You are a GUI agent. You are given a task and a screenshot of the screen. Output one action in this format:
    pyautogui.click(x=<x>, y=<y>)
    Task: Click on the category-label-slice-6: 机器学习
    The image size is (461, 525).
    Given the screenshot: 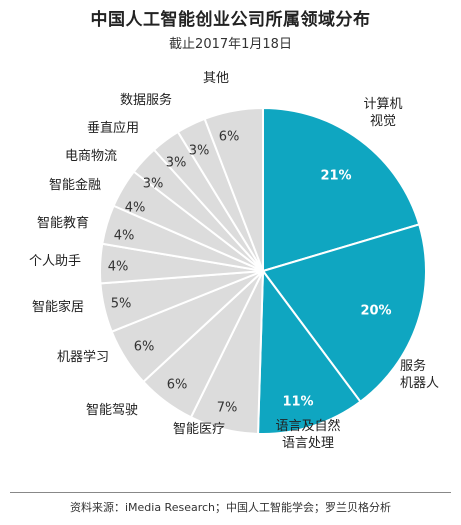 What is the action you would take?
    pyautogui.click(x=83, y=357)
    